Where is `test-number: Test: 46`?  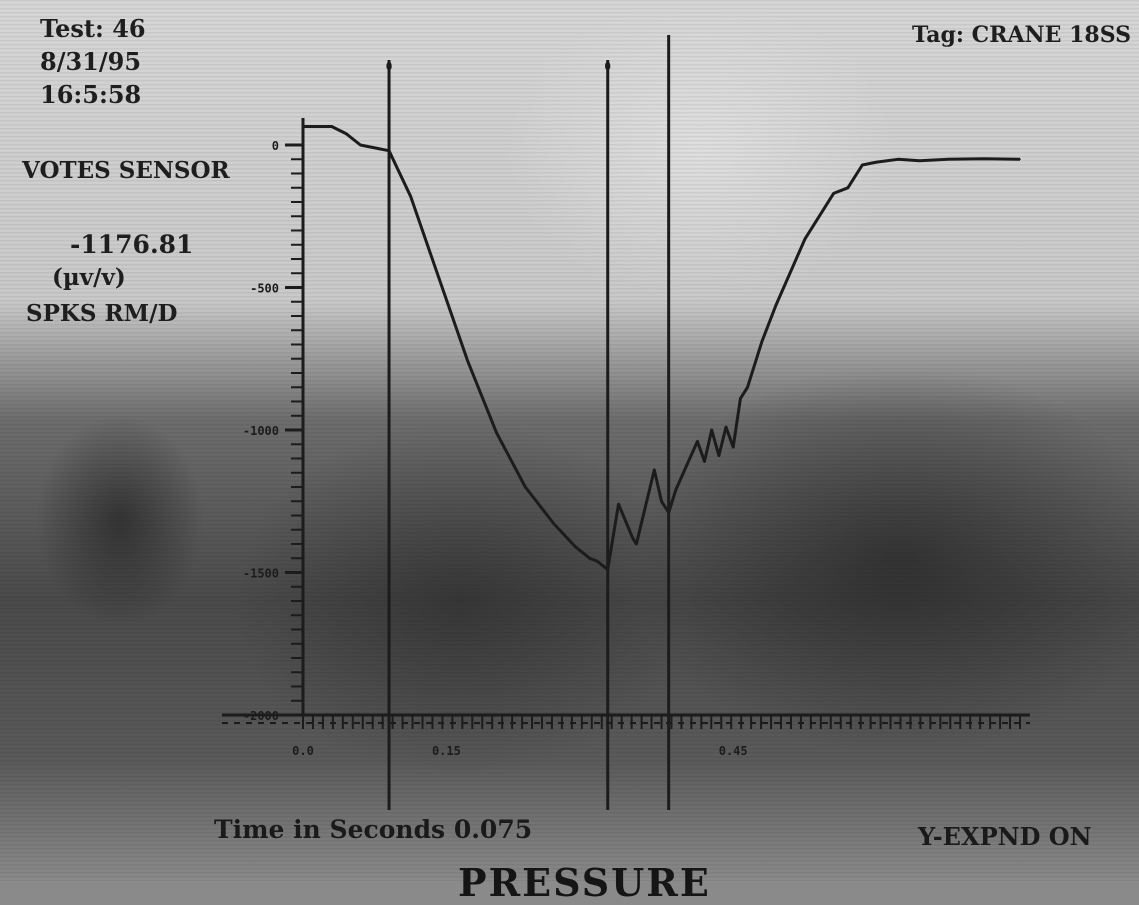
test-number: Test: 46 is located at coordinates (93, 28).